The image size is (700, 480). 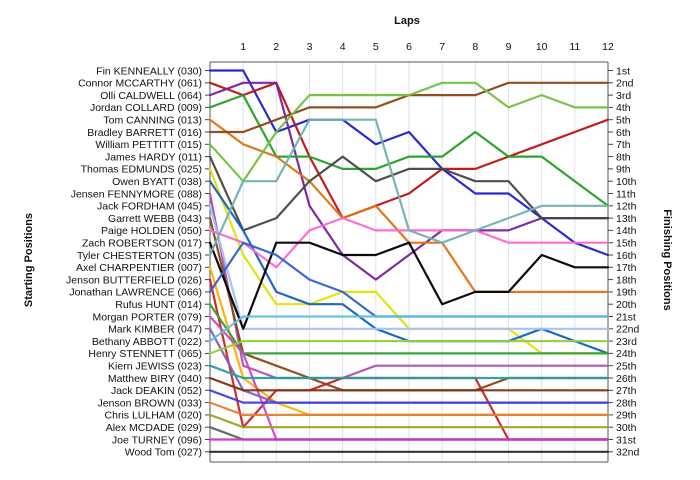 What do you see at coordinates (626, 207) in the screenshot?
I see `finish-label: 12th` at bounding box center [626, 207].